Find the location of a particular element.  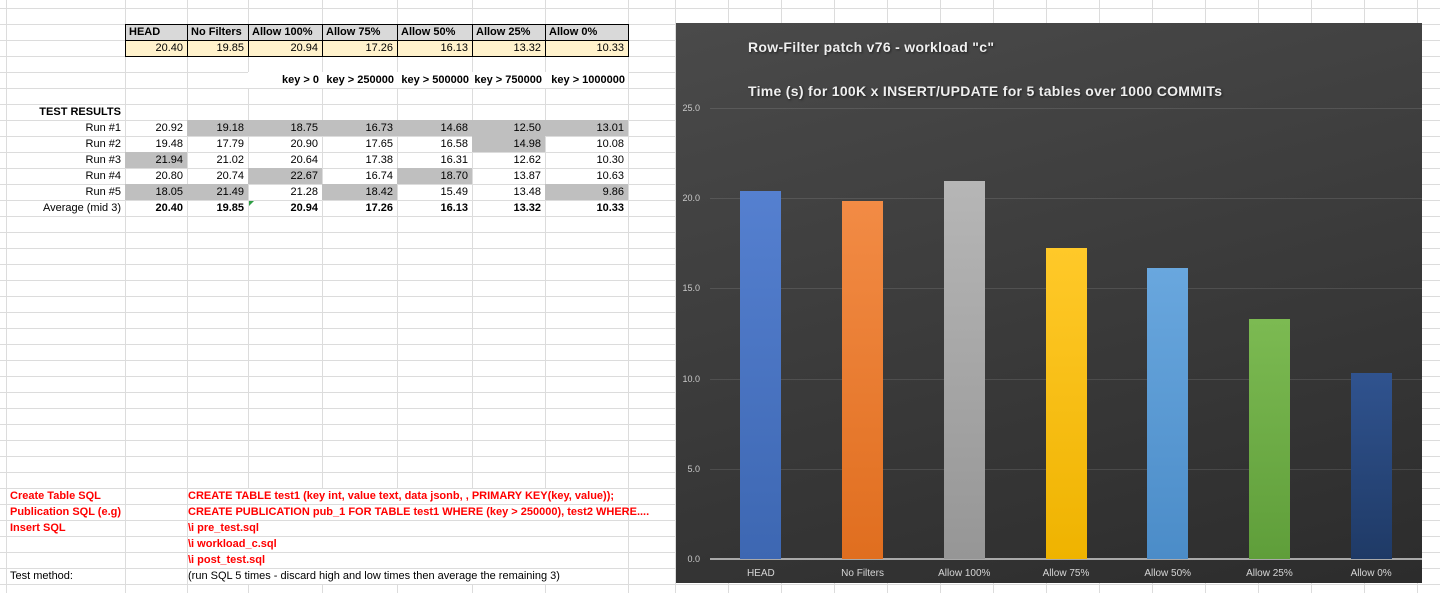

bar-allow-75- is located at coordinates (1066, 403).